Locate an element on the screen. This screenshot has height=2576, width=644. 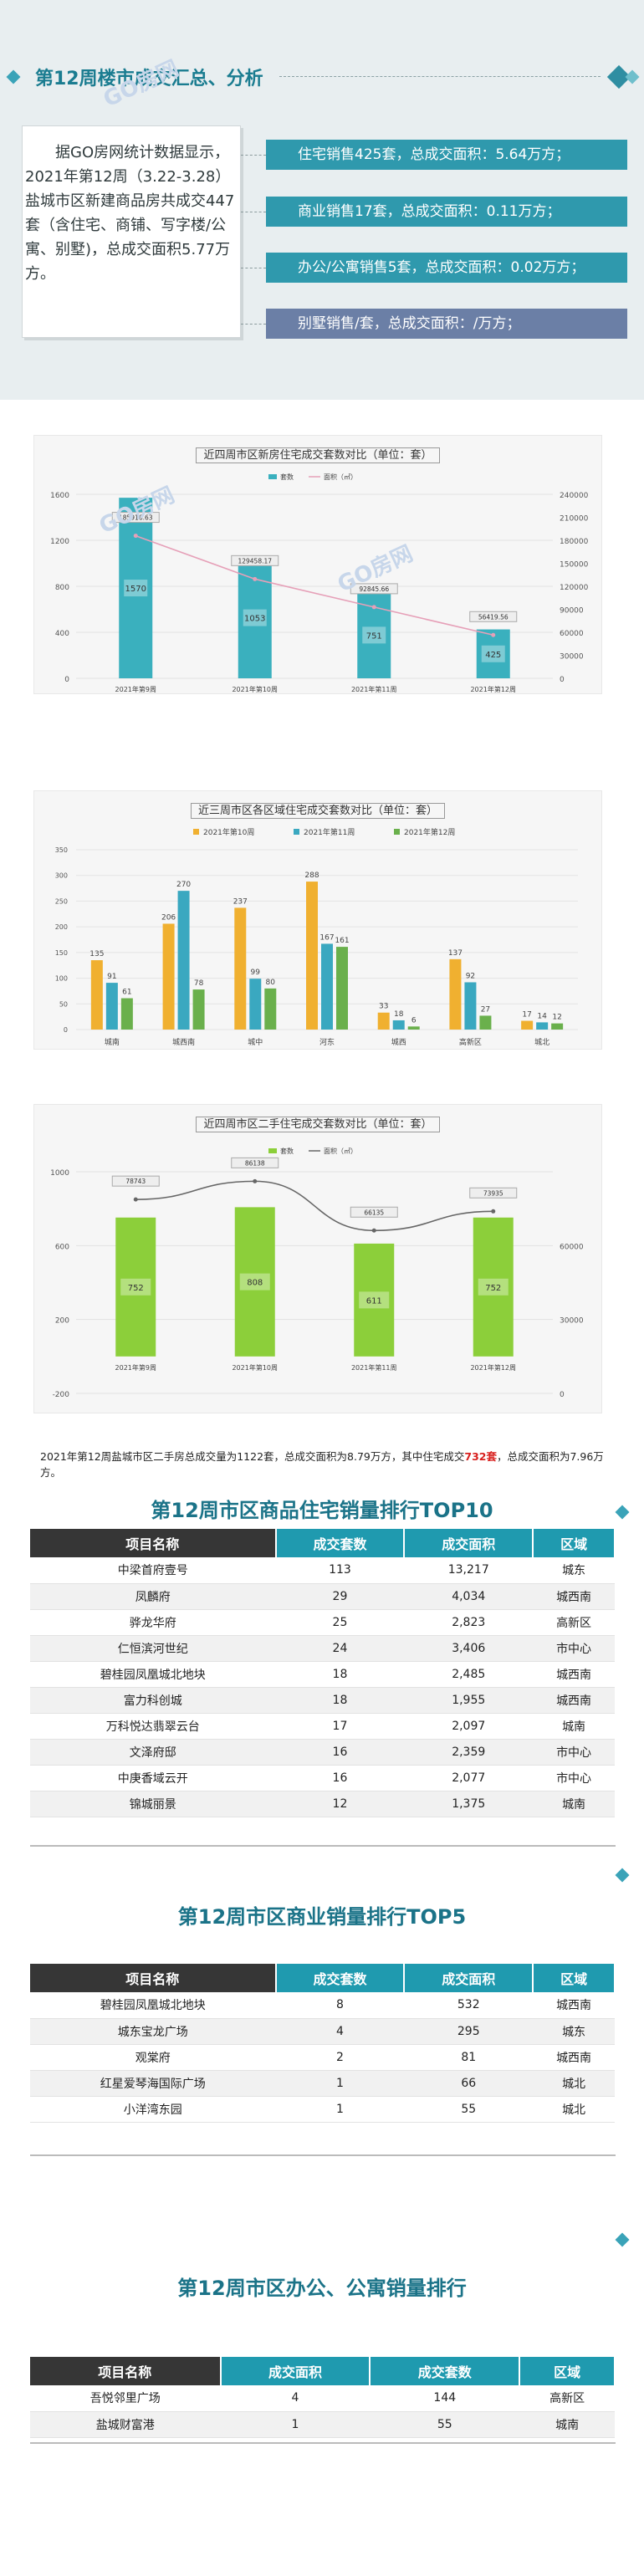
table-cell: 城北 is located at coordinates (574, 2109).